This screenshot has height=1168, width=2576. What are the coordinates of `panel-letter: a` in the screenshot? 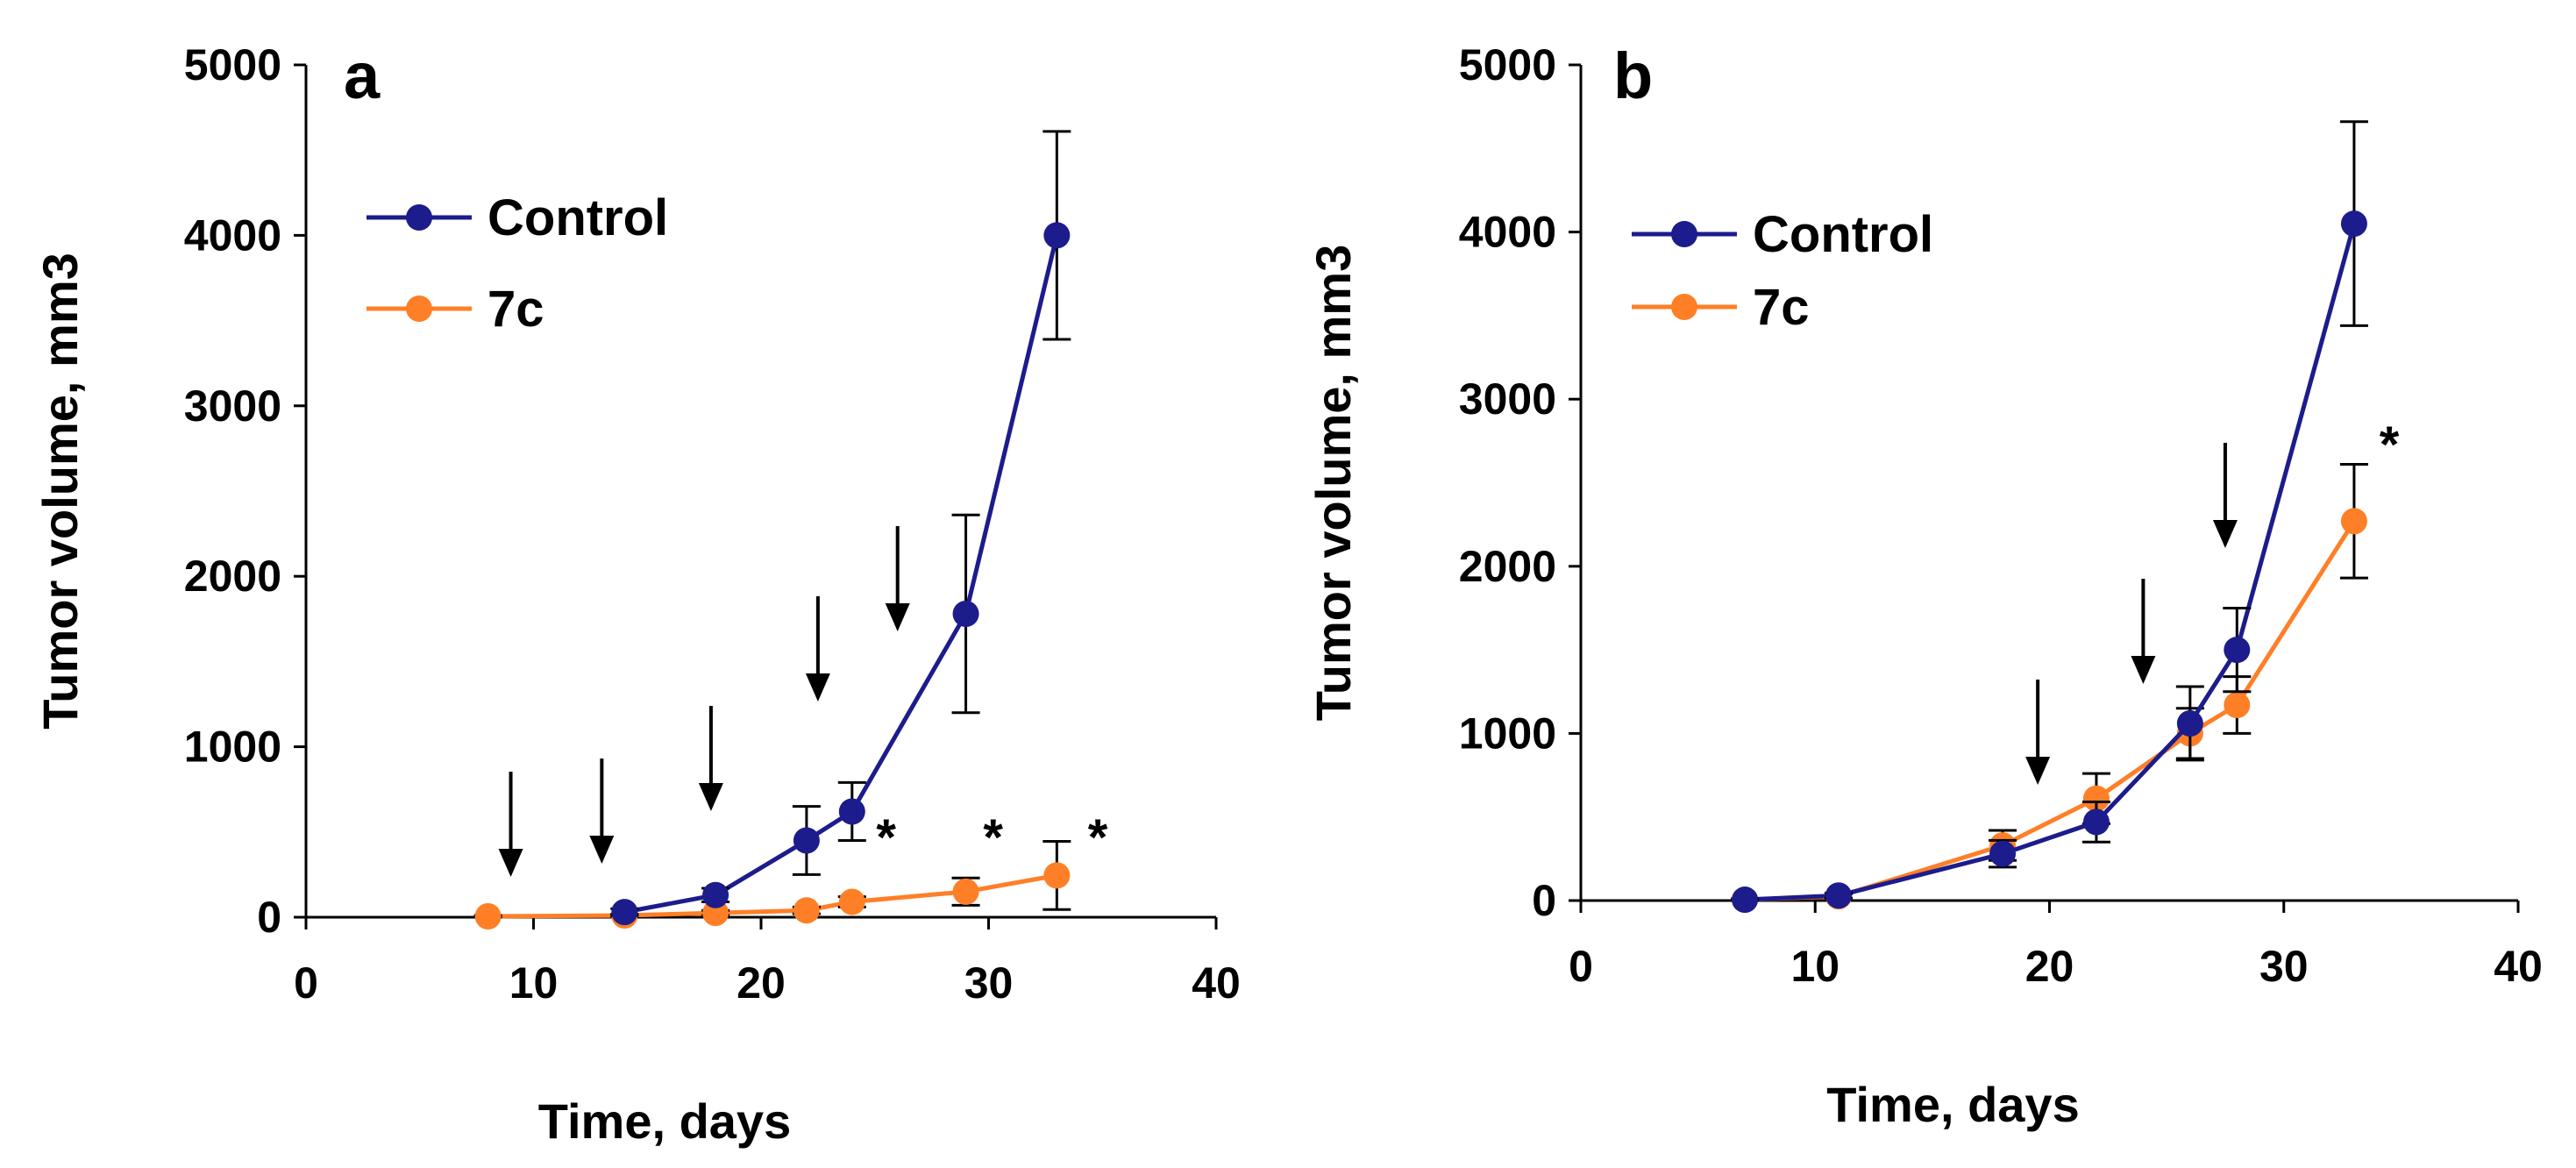 It's located at (362, 75).